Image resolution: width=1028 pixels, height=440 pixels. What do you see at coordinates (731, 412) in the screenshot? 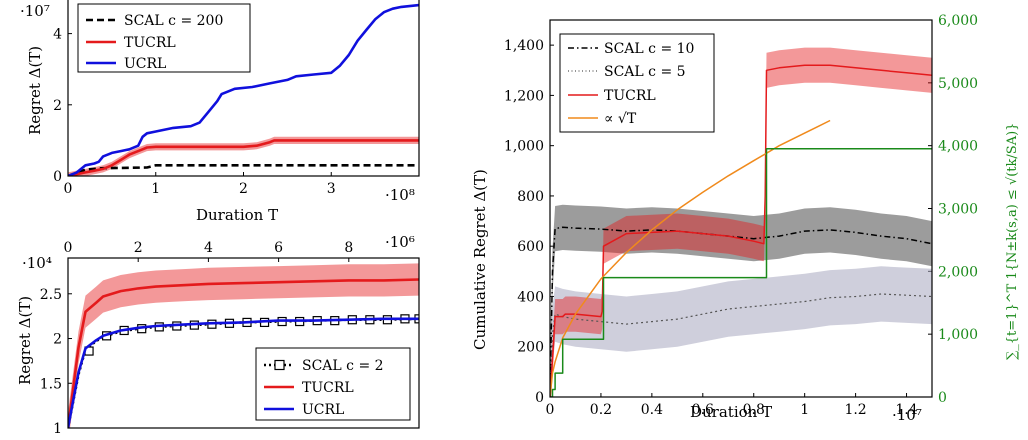
I see `right-x-label: Duration T` at bounding box center [731, 412].